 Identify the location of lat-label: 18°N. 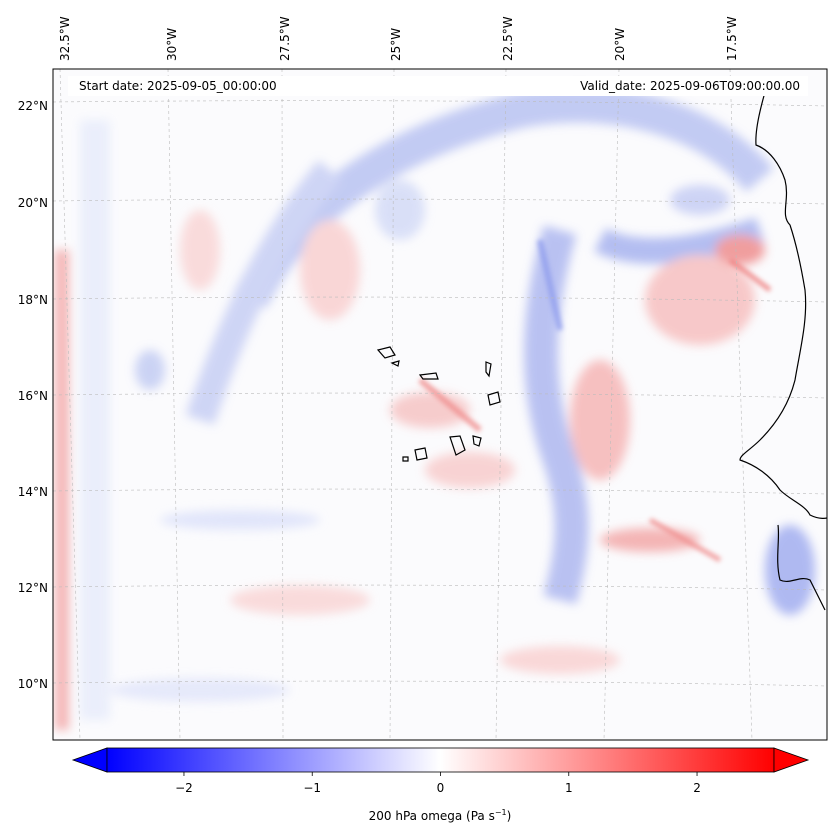
(33, 300).